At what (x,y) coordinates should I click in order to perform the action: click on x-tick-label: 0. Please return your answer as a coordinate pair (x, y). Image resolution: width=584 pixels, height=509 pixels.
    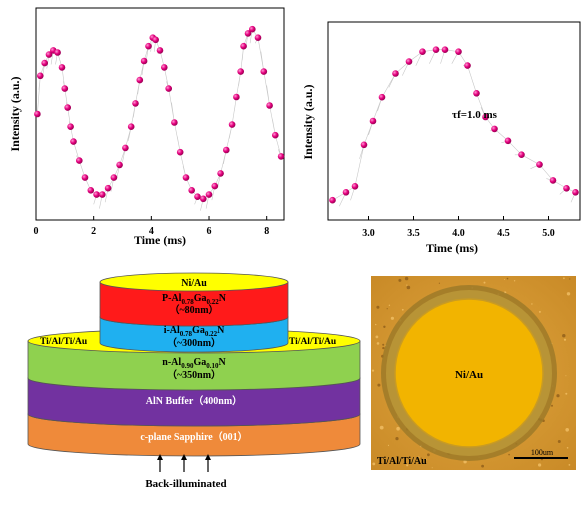
    Looking at the image, I should click on (36, 231).